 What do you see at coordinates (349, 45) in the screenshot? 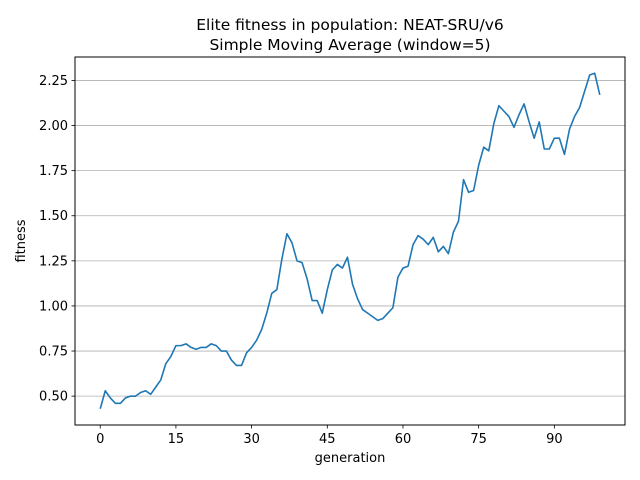
I see `chart-subtitle: Simple Moving Average (window=5)` at bounding box center [349, 45].